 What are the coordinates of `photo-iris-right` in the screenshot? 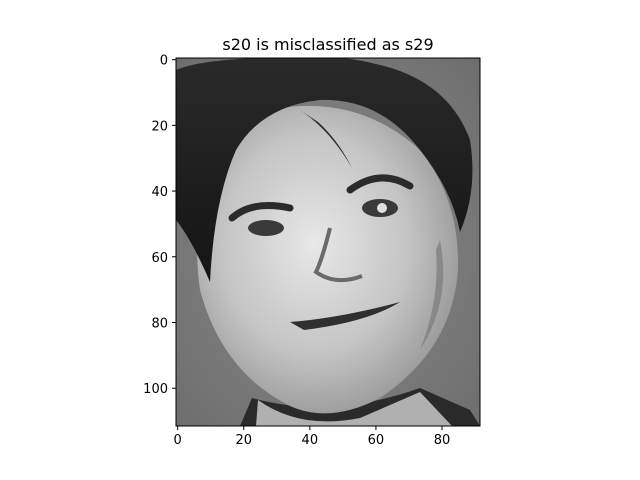 It's located at (382, 208).